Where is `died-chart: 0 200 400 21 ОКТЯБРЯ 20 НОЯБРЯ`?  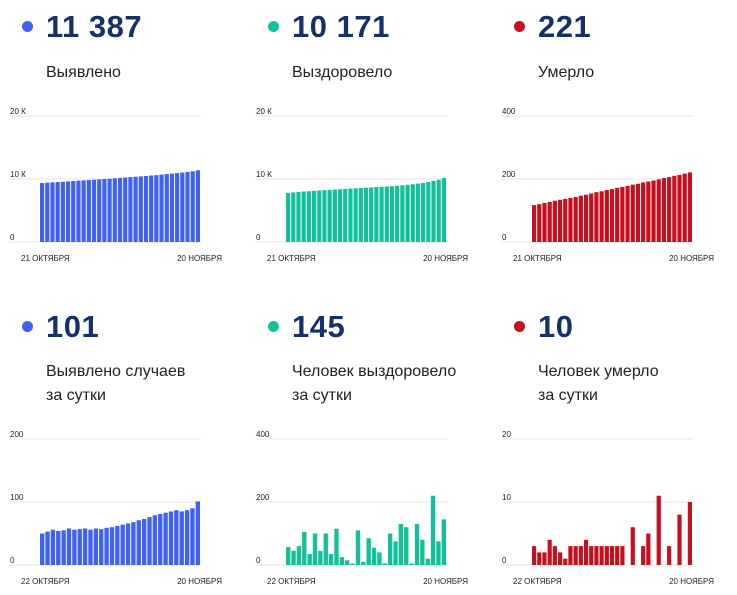
died-chart: 0 200 400 21 ОКТЯБРЯ 20 НОЯБРЯ is located at coordinates (607, 185).